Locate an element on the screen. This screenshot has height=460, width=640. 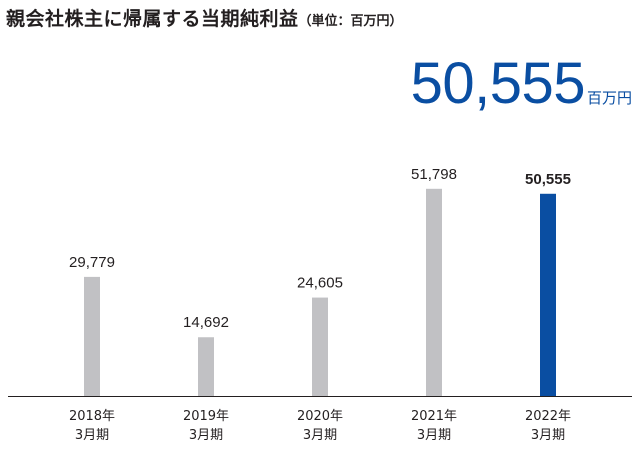
data-label: 24,605 is located at coordinates (320, 283).